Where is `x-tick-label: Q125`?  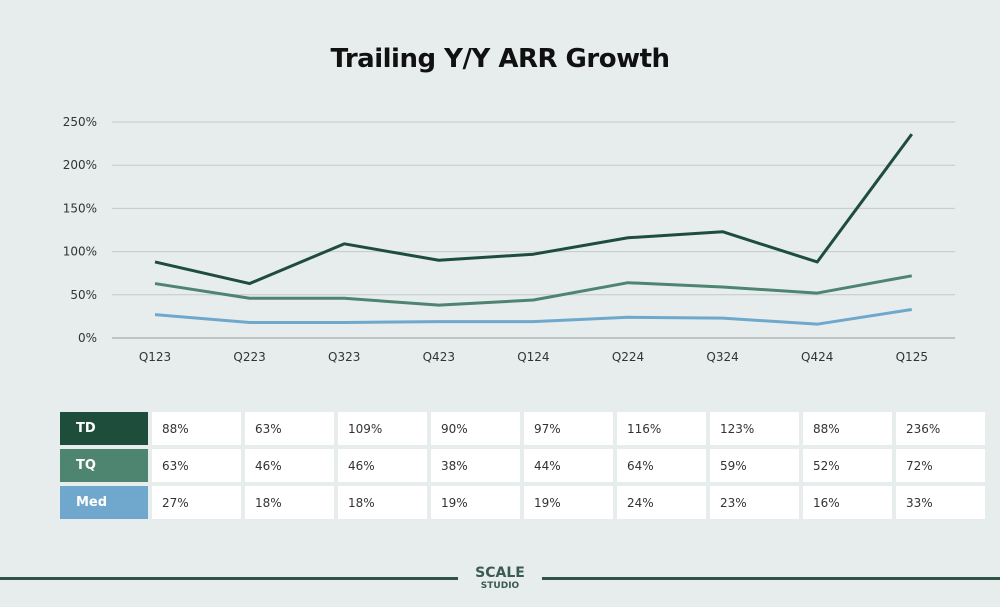
x-tick-label: Q125 is located at coordinates (912, 357).